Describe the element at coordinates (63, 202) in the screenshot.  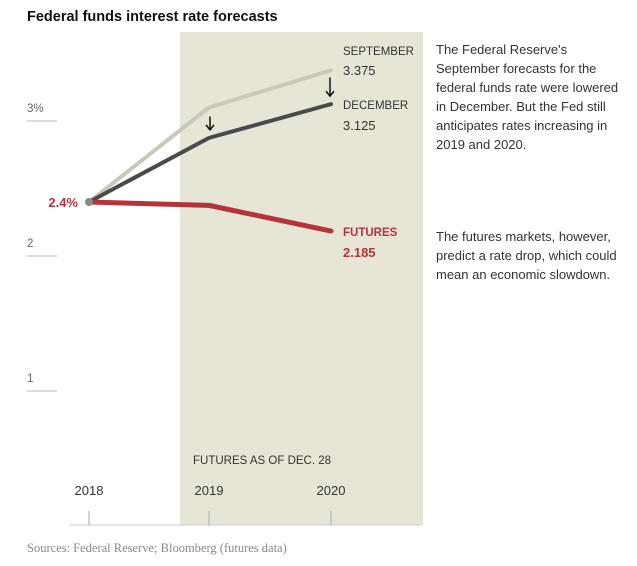
I see `start-value-label: 2.4%` at that location.